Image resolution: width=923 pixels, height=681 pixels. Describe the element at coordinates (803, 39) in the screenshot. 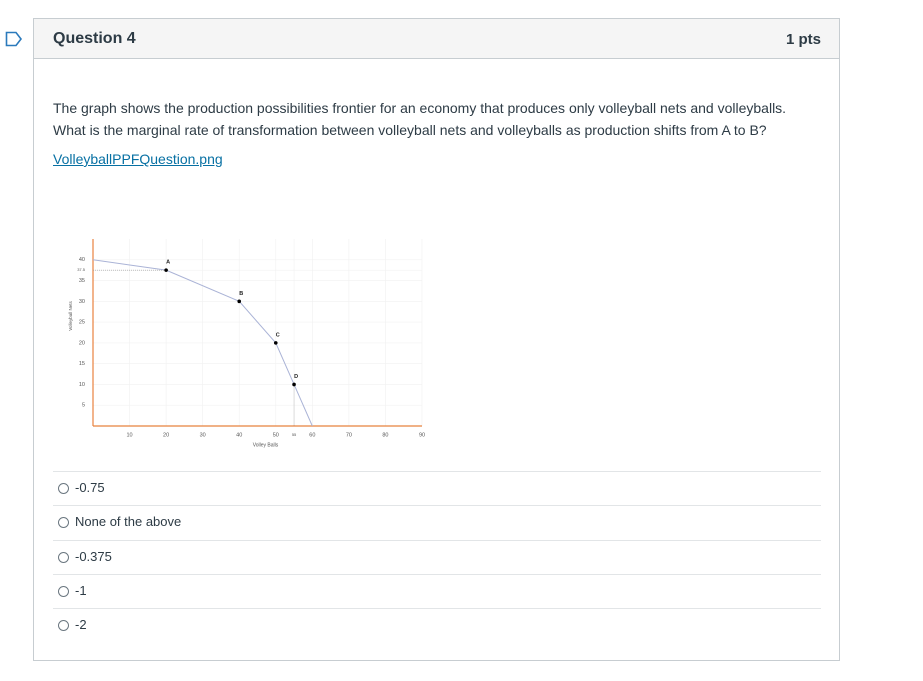

I see `question-points: 1 pts` at that location.